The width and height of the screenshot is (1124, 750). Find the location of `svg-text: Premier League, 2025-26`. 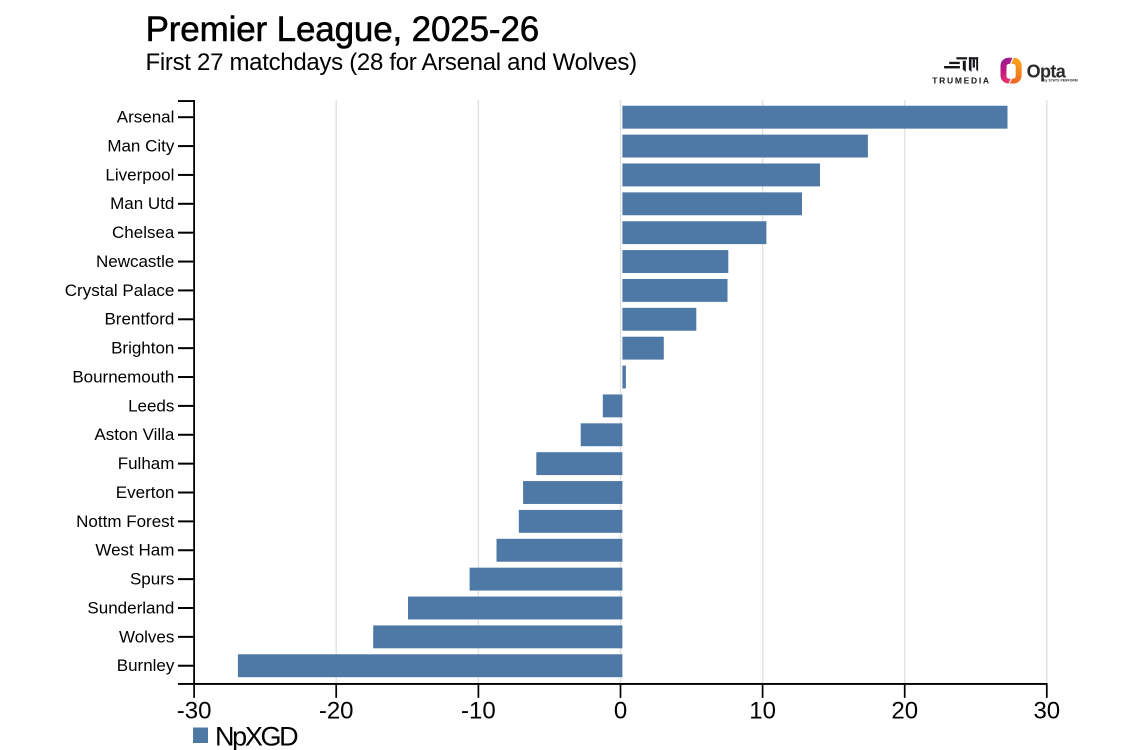

svg-text: Premier League, 2025-26 is located at coordinates (342, 29).